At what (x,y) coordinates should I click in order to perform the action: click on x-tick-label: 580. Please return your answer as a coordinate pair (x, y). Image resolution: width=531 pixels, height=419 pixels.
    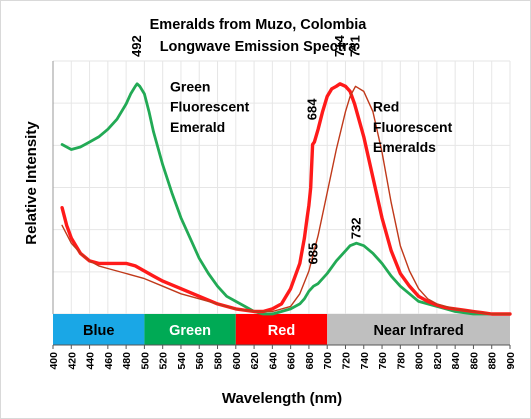
    Looking at the image, I should click on (219, 361).